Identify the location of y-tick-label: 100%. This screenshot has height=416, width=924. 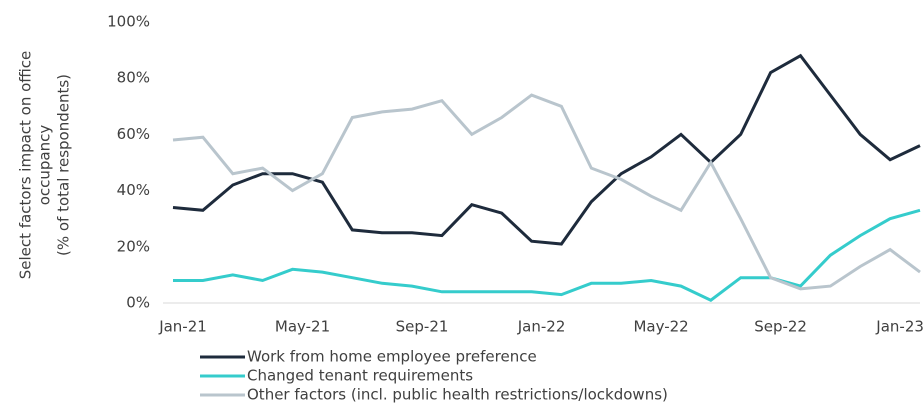
(128, 22).